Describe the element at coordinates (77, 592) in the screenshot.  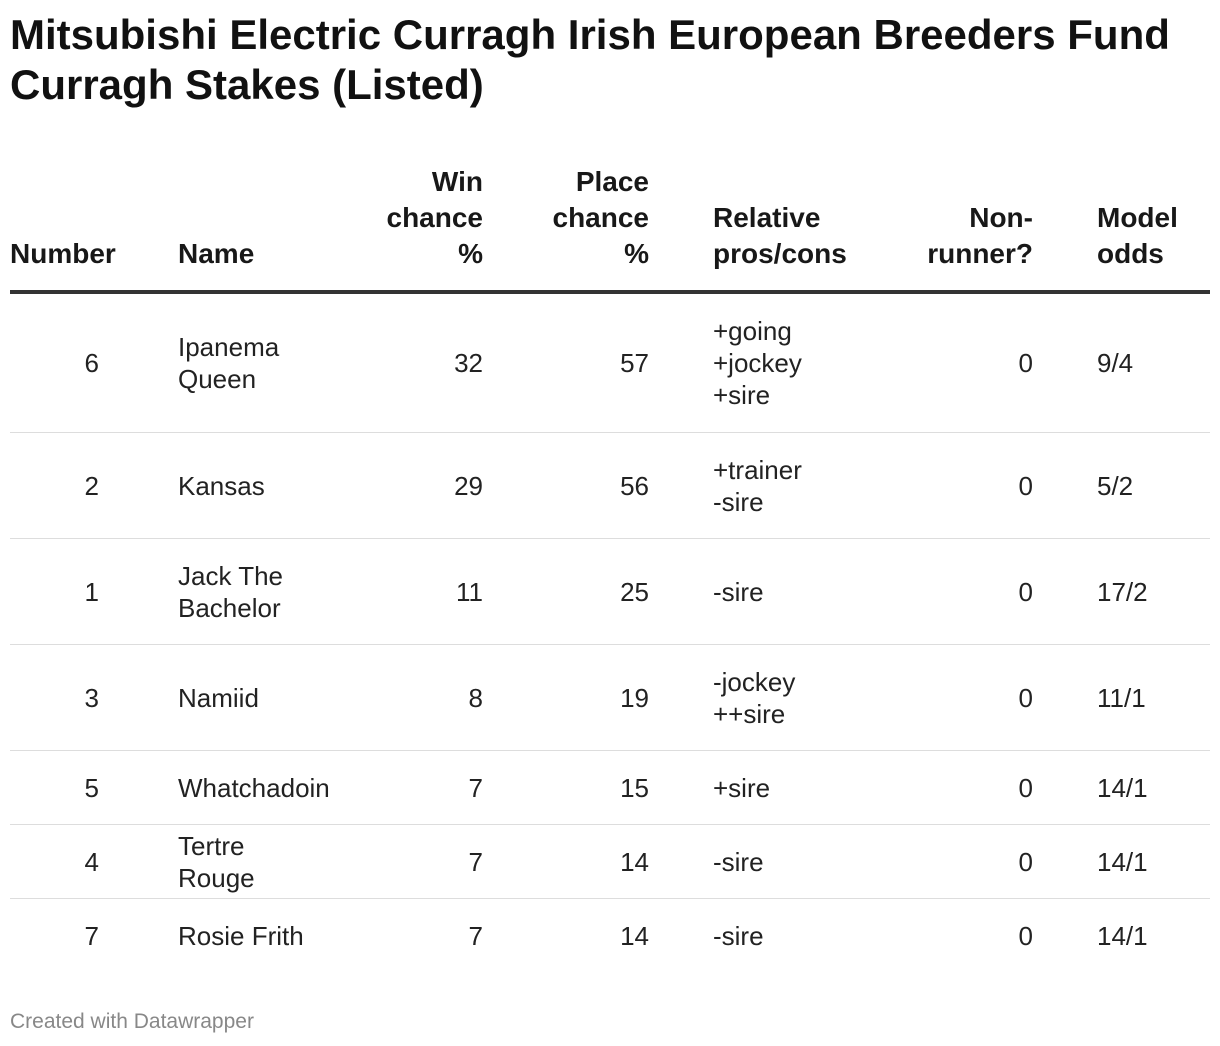
I see `cell-number: 1` at that location.